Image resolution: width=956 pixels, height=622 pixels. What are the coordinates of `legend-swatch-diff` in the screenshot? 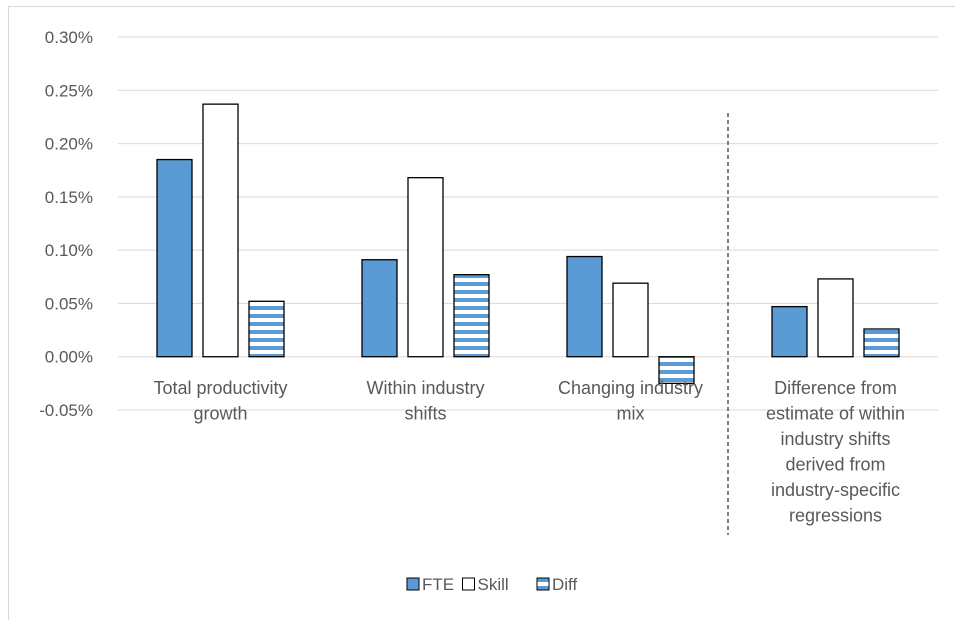 It's located at (543, 584).